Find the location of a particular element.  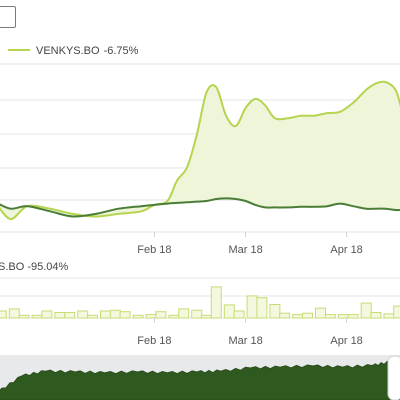

navigator-handle-right is located at coordinates (393, 377).